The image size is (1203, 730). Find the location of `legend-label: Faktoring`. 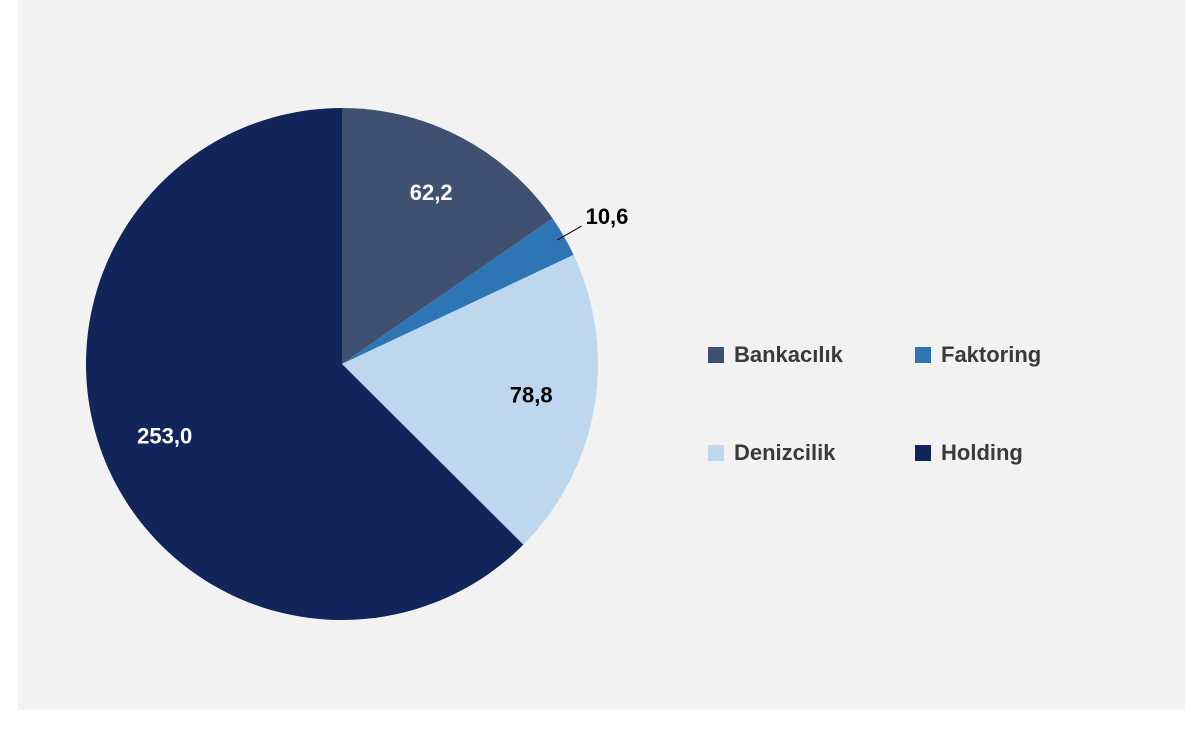

legend-label: Faktoring is located at coordinates (991, 354).